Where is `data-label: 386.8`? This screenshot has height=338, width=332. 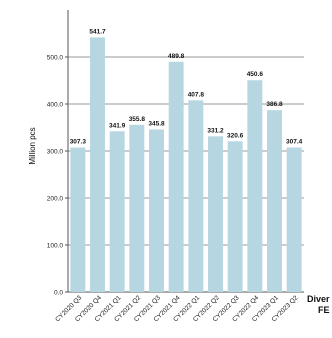
data-label: 386.8 is located at coordinates (274, 104).